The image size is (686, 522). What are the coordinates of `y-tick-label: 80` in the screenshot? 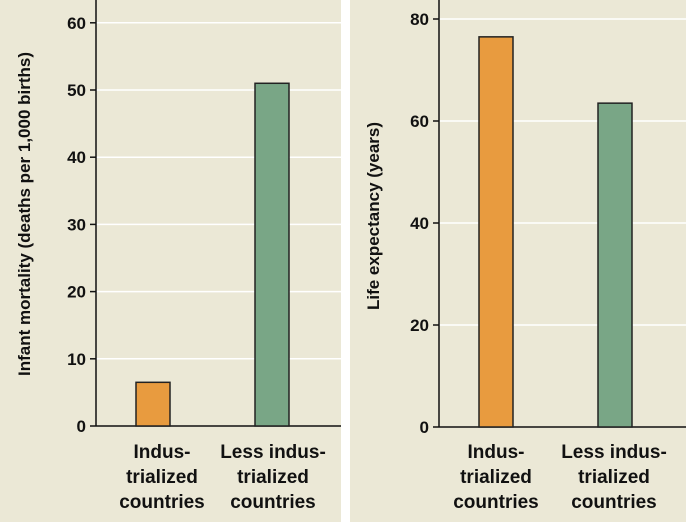 It's located at (419, 19).